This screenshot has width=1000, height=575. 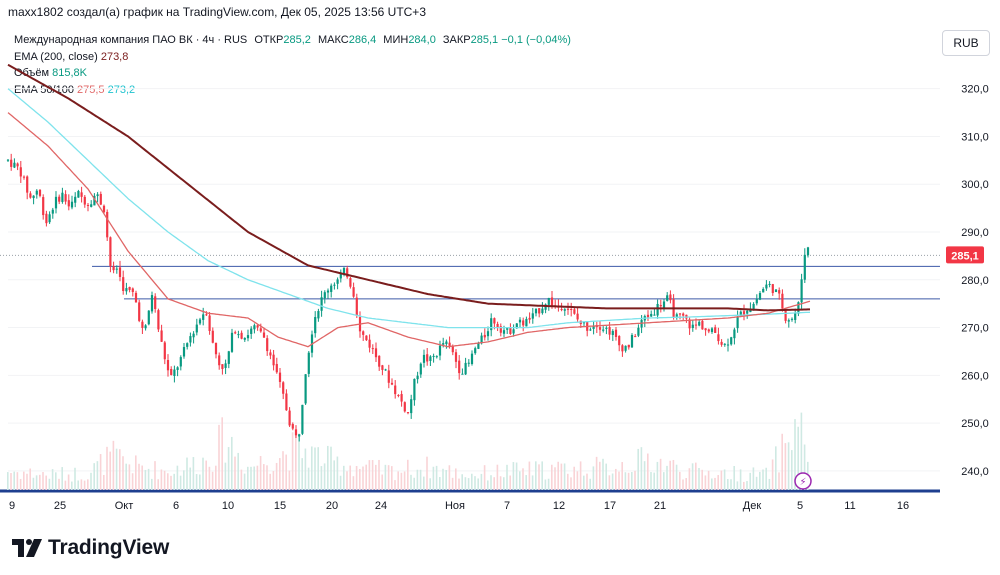 What do you see at coordinates (800, 506) in the screenshot?
I see `x-tick-label: 5` at bounding box center [800, 506].